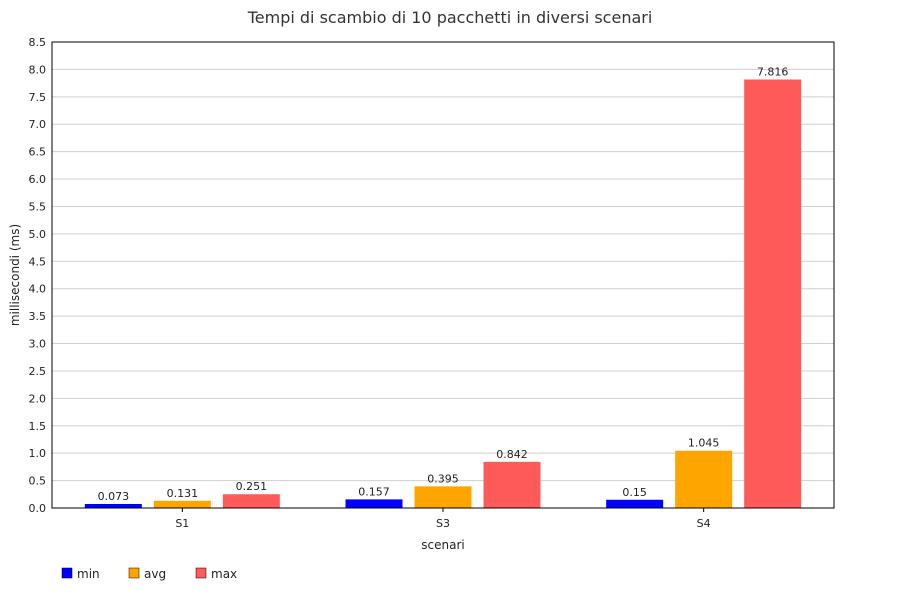 The height and width of the screenshot is (600, 900). What do you see at coordinates (38, 371) in the screenshot?
I see `y-tick-label: 2.5` at bounding box center [38, 371].